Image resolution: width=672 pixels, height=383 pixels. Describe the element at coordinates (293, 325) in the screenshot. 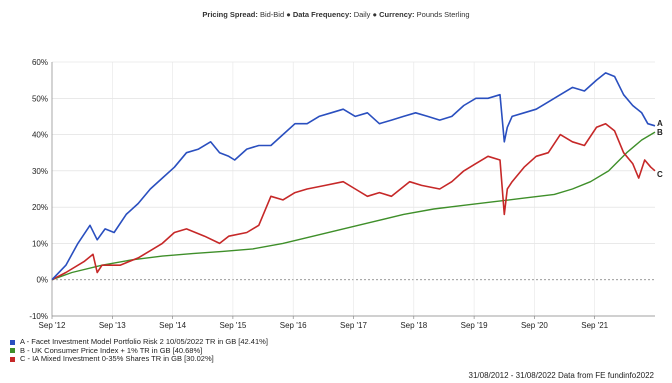

I see `x-tick-label: Sep '16` at that location.